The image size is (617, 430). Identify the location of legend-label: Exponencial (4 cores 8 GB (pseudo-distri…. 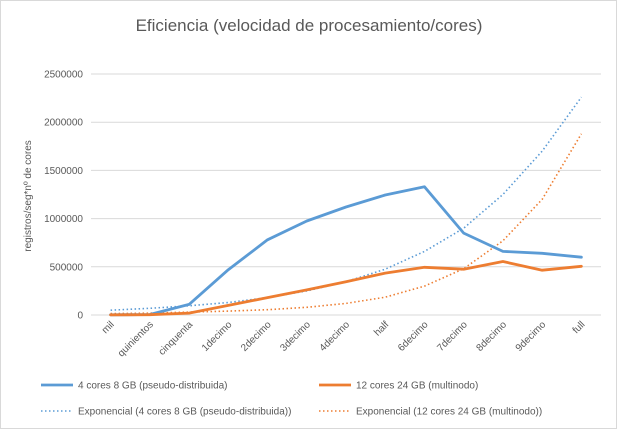
(184, 412).